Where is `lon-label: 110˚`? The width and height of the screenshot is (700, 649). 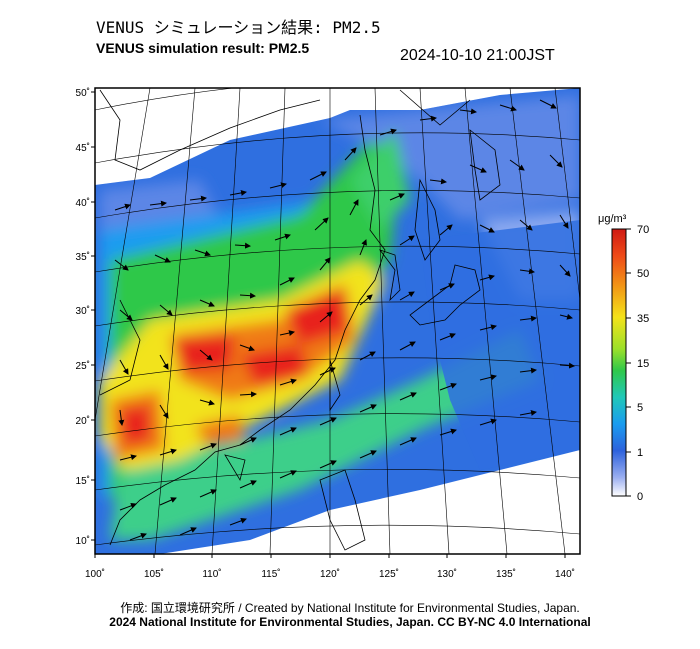 lon-label: 110˚ is located at coordinates (211, 574).